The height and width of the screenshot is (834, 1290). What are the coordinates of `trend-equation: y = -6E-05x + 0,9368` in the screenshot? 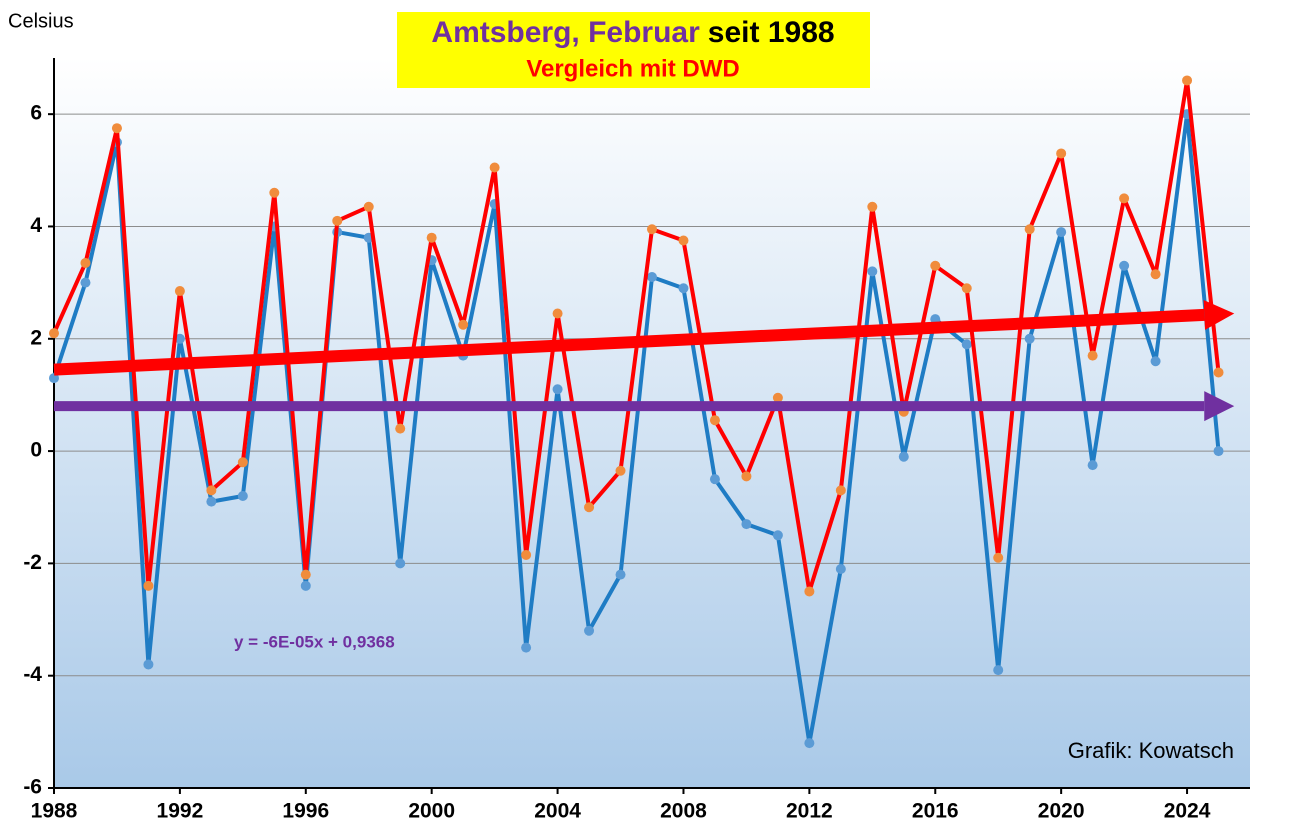 It's located at (314, 641).